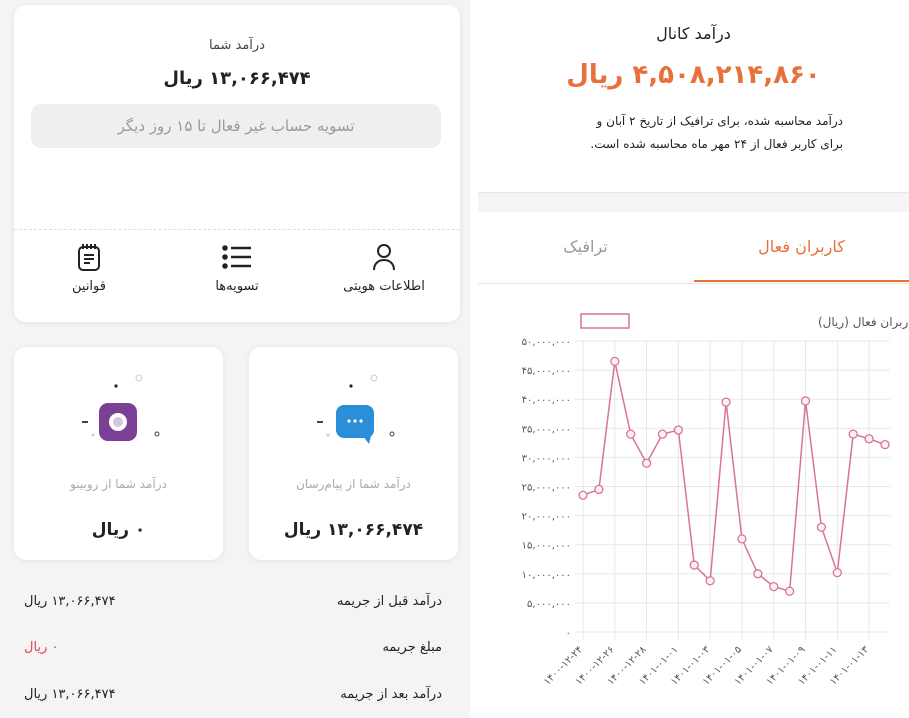  What do you see at coordinates (89, 286) in the screenshot?
I see `rules-label: قوانین` at bounding box center [89, 286].